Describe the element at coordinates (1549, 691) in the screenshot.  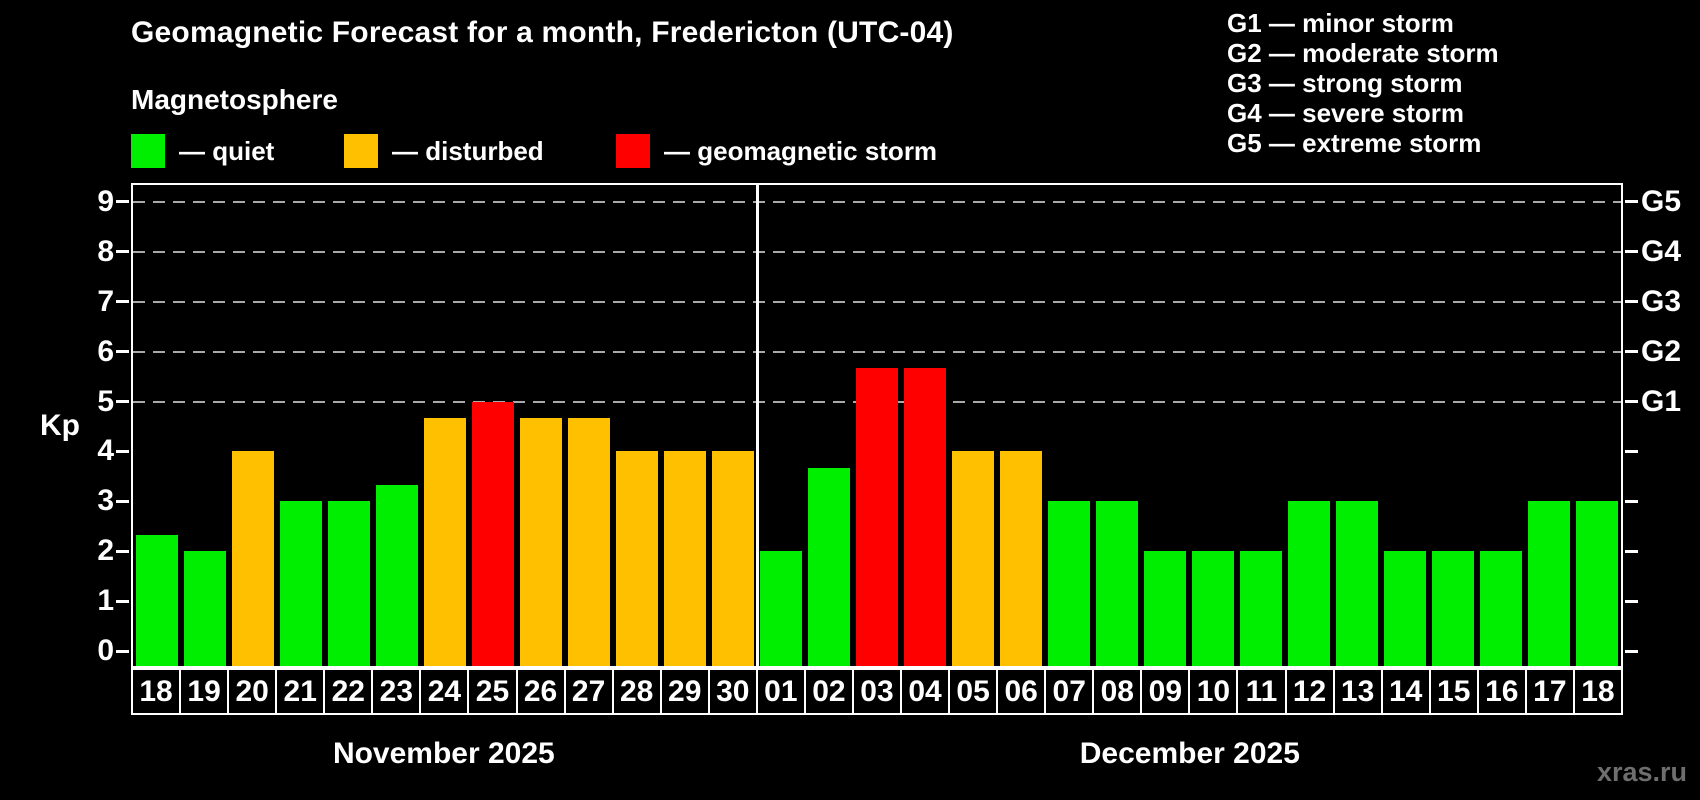
I see `day-label-dec-17: 17` at that location.